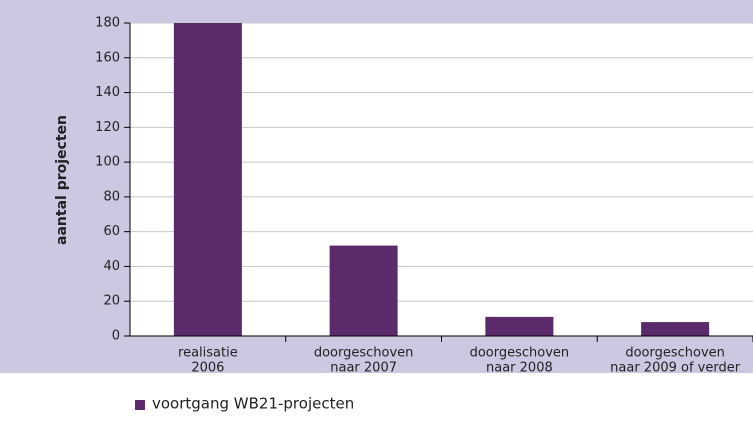 The height and width of the screenshot is (441, 753). I want to click on y-tick-label: 40, so click(111, 266).